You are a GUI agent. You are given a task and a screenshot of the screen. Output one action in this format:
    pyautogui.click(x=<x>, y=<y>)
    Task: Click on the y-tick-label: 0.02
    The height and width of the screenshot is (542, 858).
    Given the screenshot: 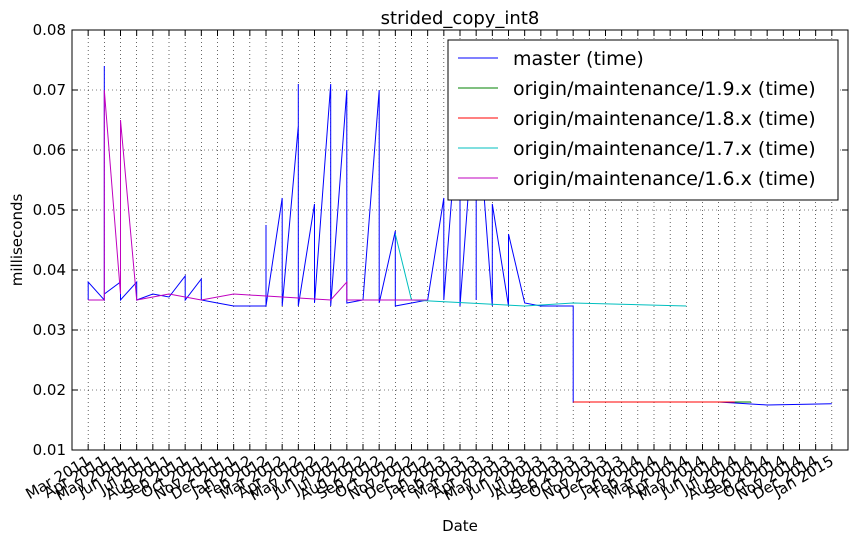 What is the action you would take?
    pyautogui.click(x=49, y=390)
    